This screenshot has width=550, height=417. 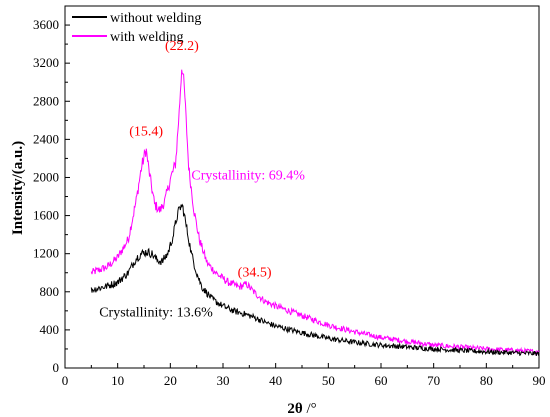 I want to click on x-tick-label: 70, so click(x=433, y=380).